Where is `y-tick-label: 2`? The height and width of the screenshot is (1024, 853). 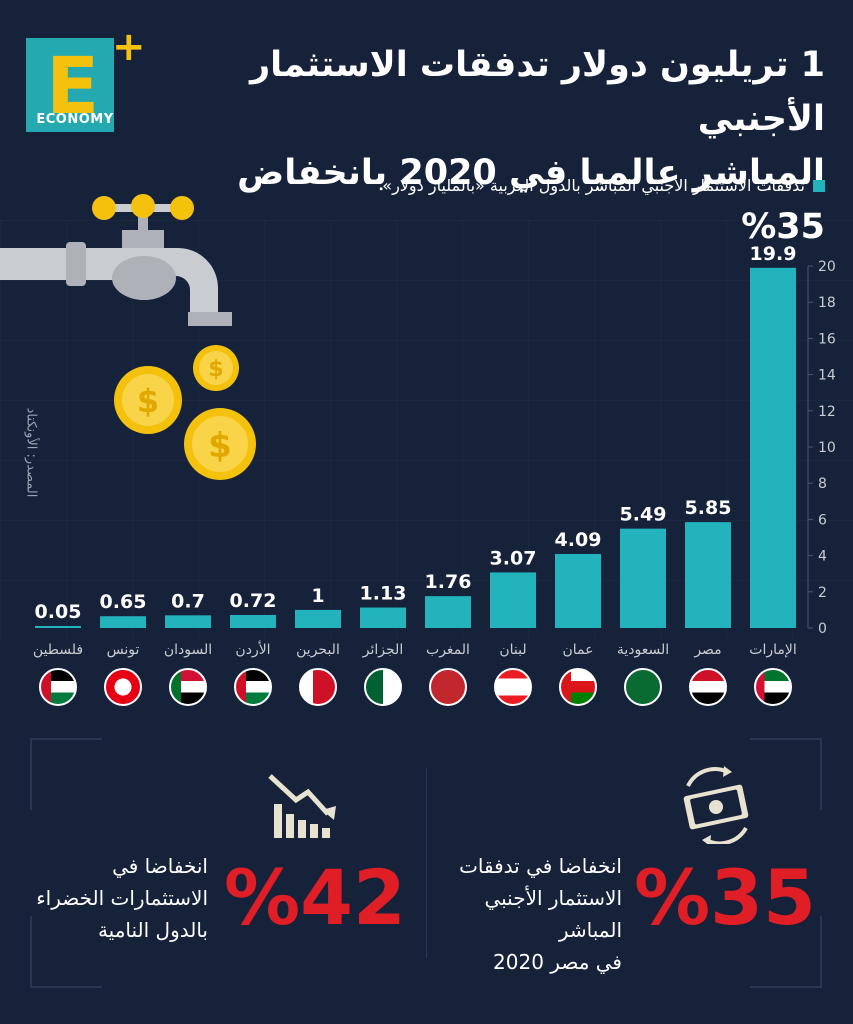 y-tick-label: 2 is located at coordinates (822, 593).